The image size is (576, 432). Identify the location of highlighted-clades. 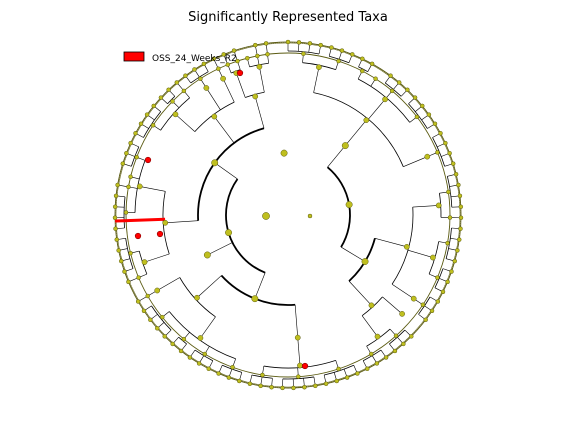
(140, 220).